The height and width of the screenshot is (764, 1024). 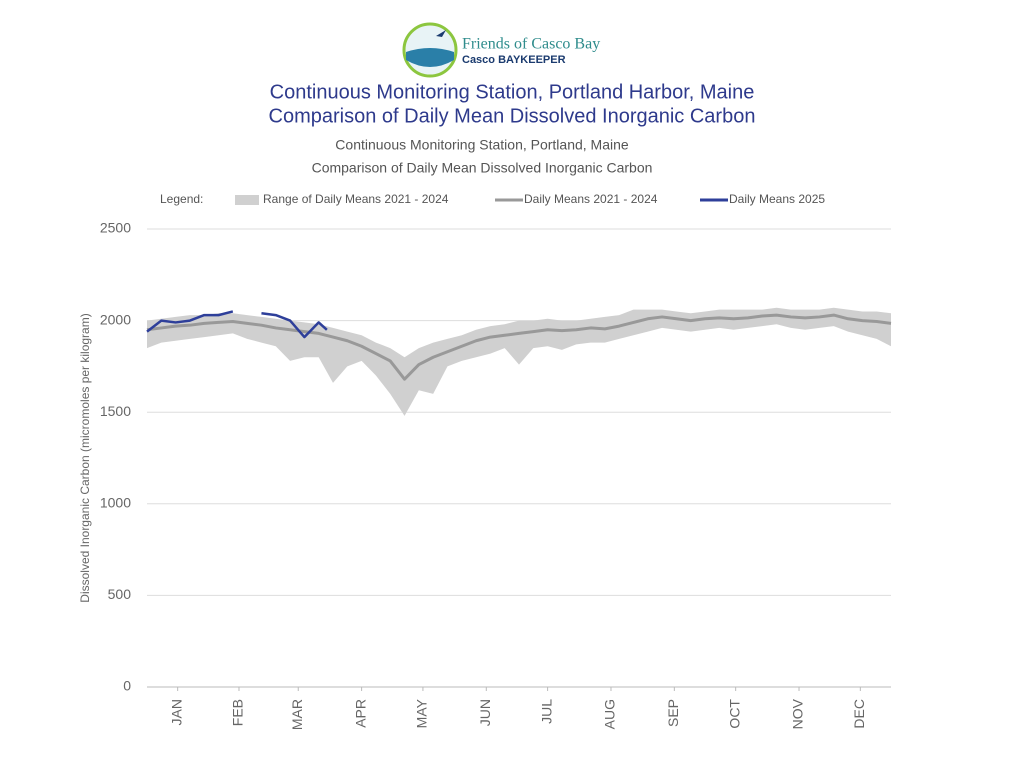 I want to click on logo-name: Friends of Casco Bay, so click(x=531, y=44).